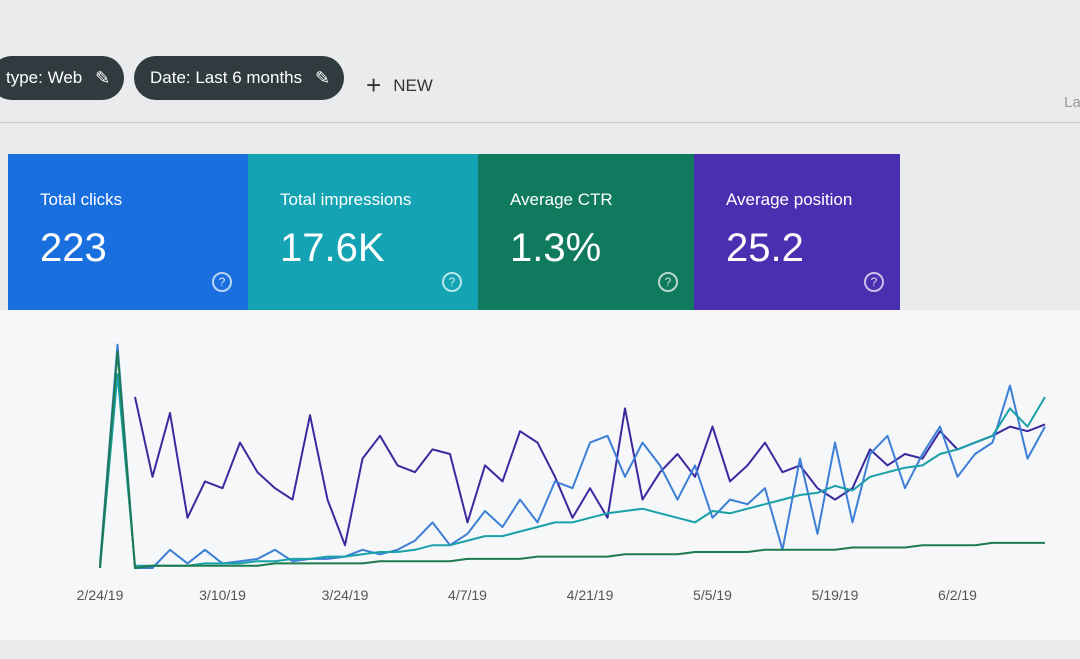 Image resolution: width=1080 pixels, height=659 pixels. I want to click on metric-card: Average position 25.2 ?, so click(797, 232).